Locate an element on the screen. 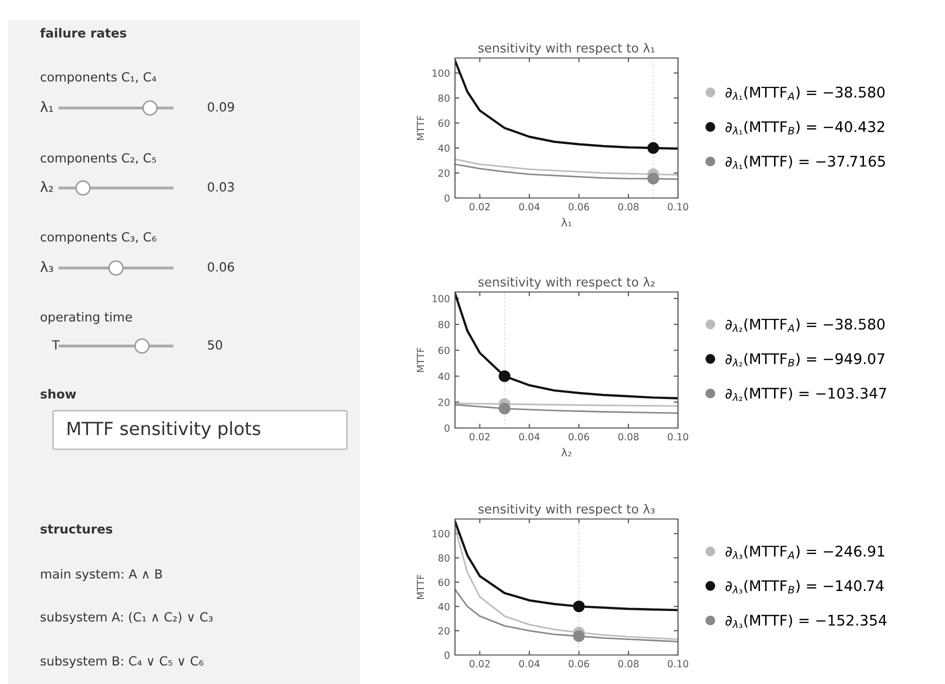 The height and width of the screenshot is (684, 945). text: 0.03 is located at coordinates (221, 187).